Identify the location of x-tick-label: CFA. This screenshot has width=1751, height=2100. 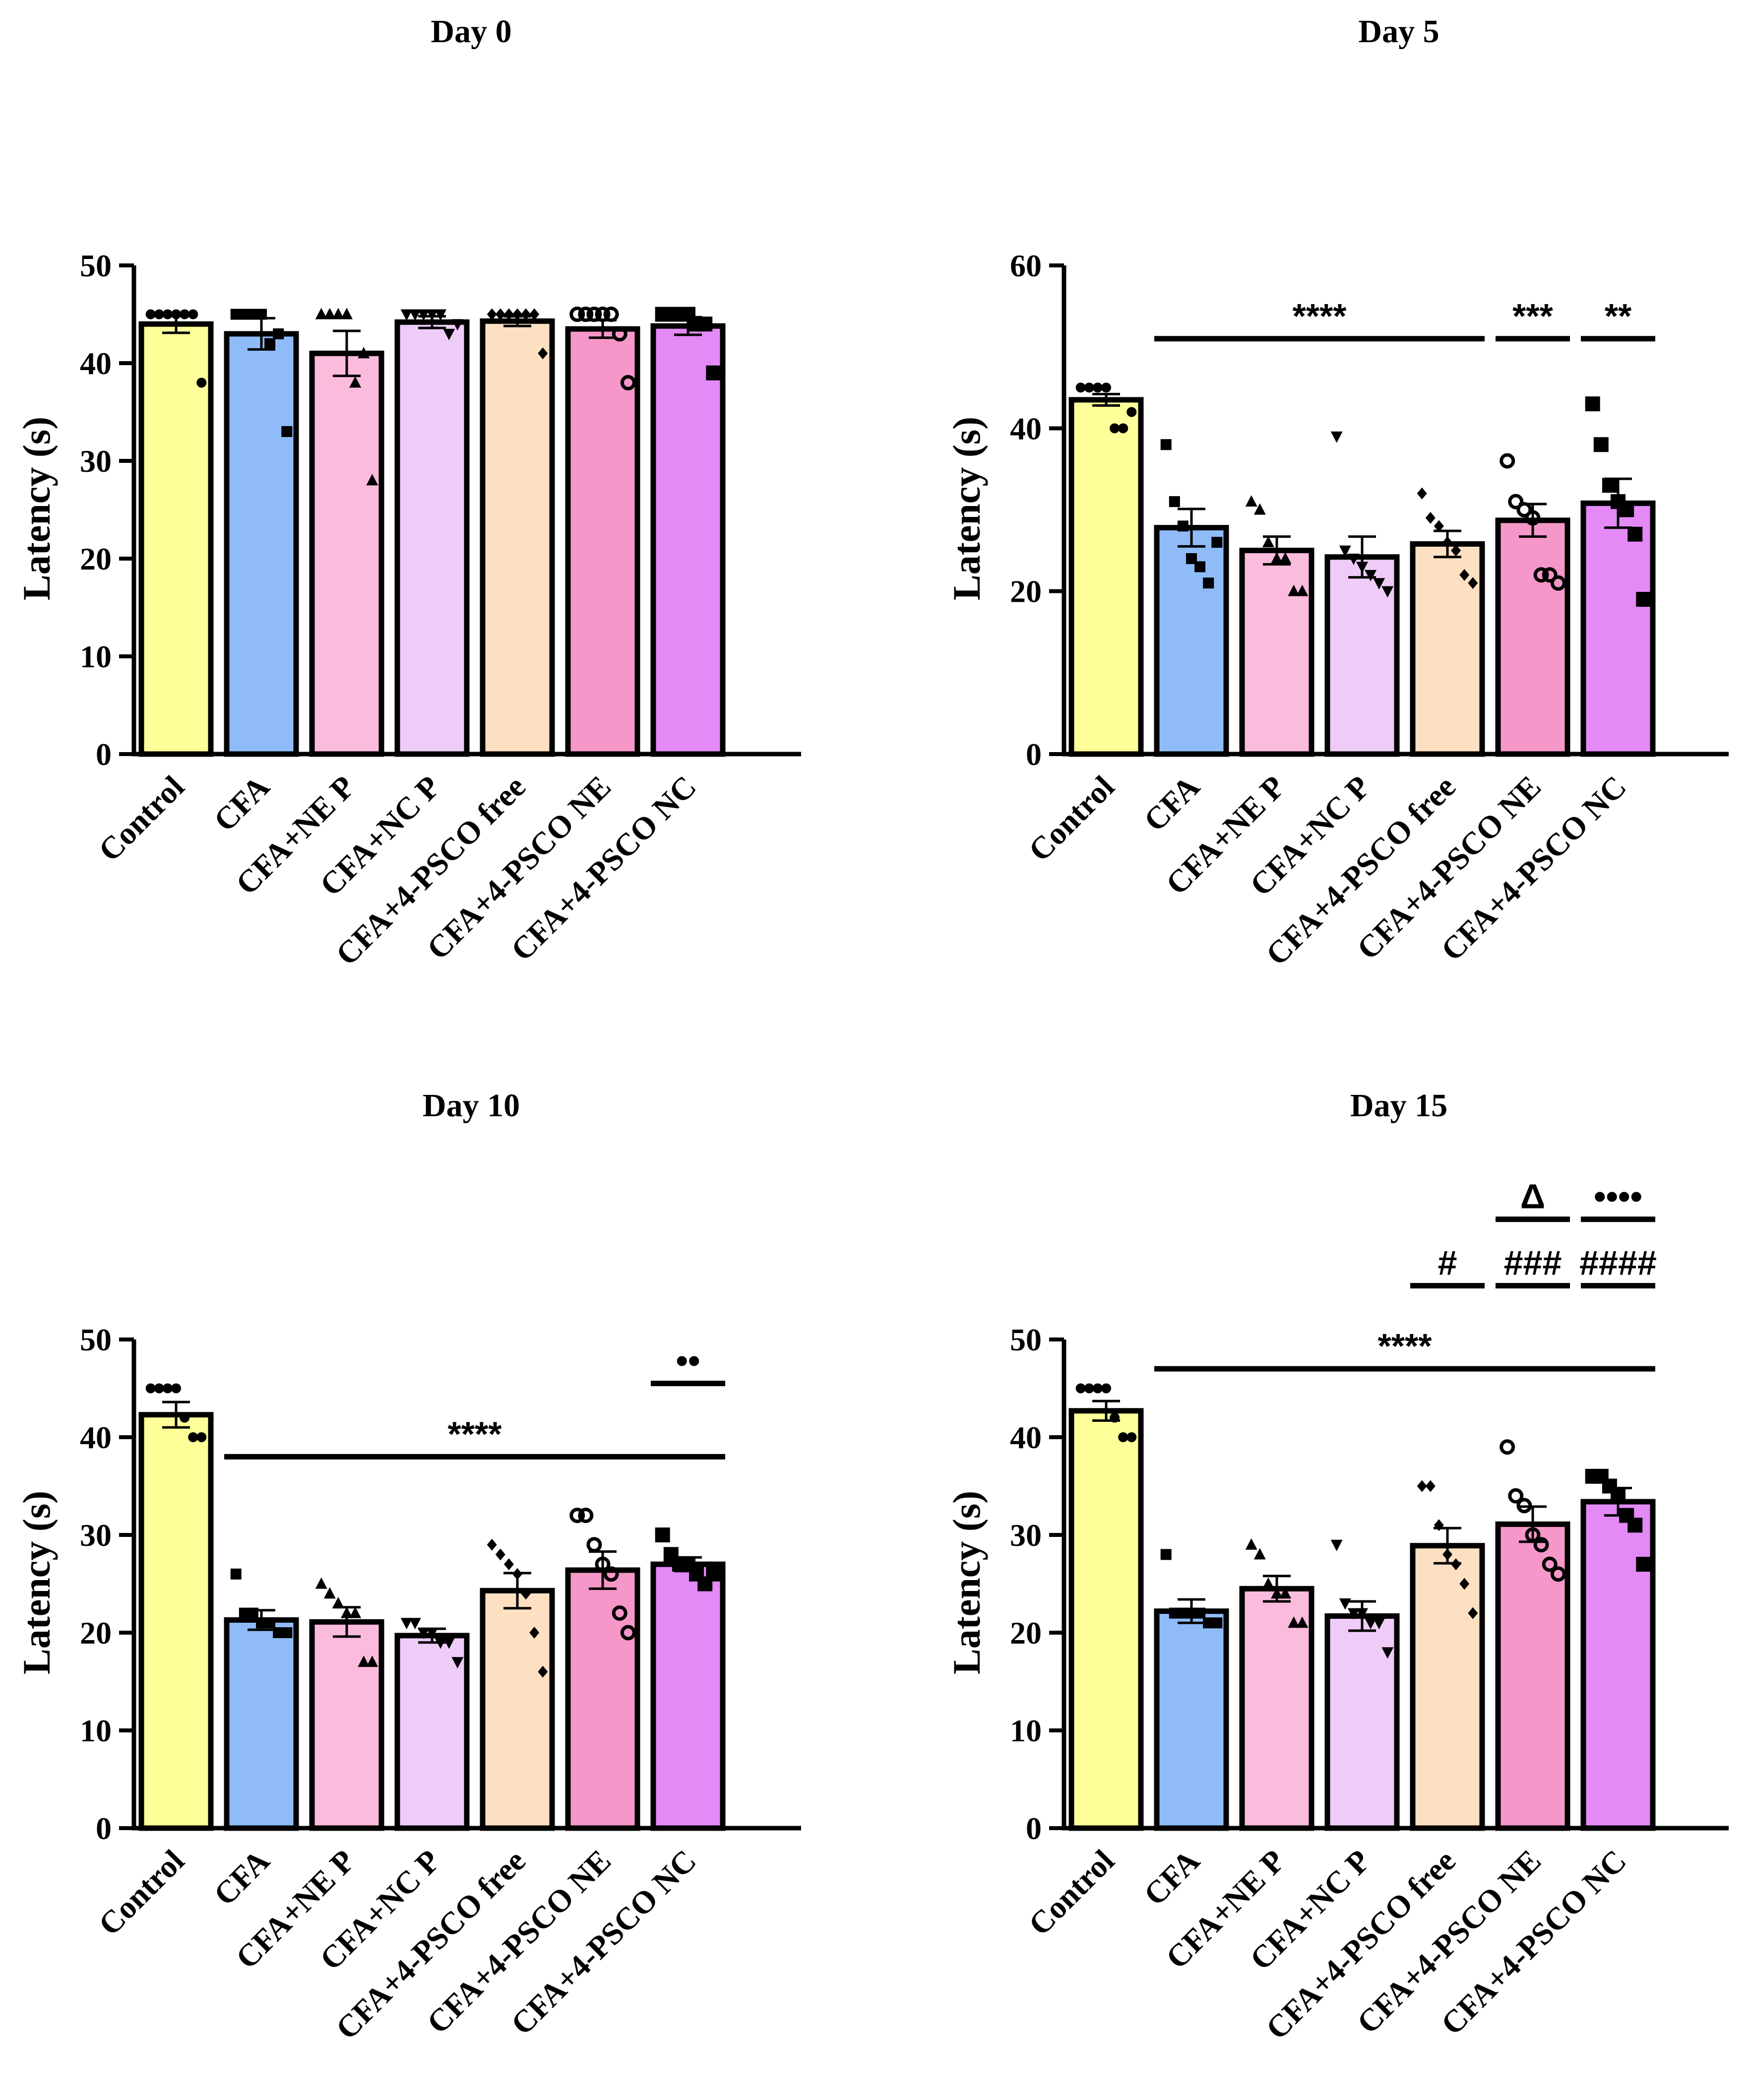
(1172, 803).